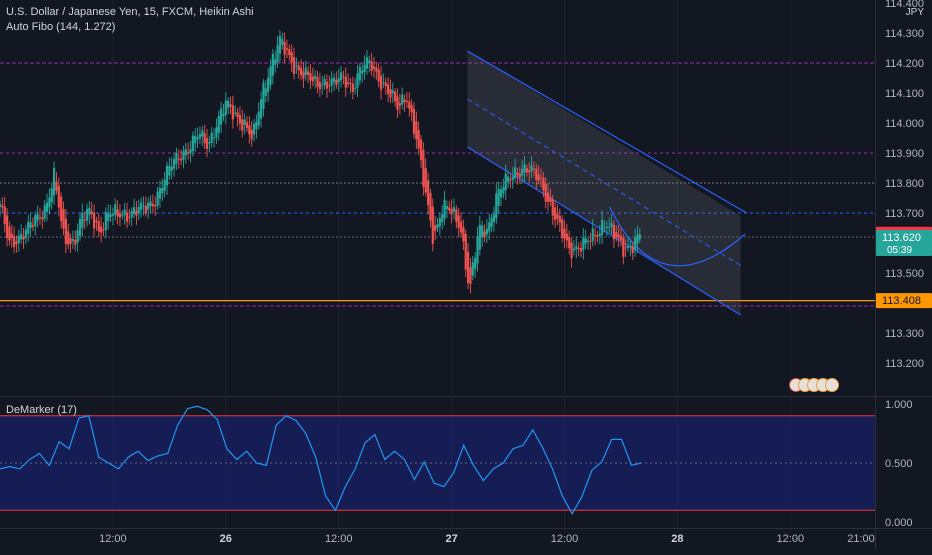 The width and height of the screenshot is (932, 555). I want to click on economic-events, so click(814, 385).